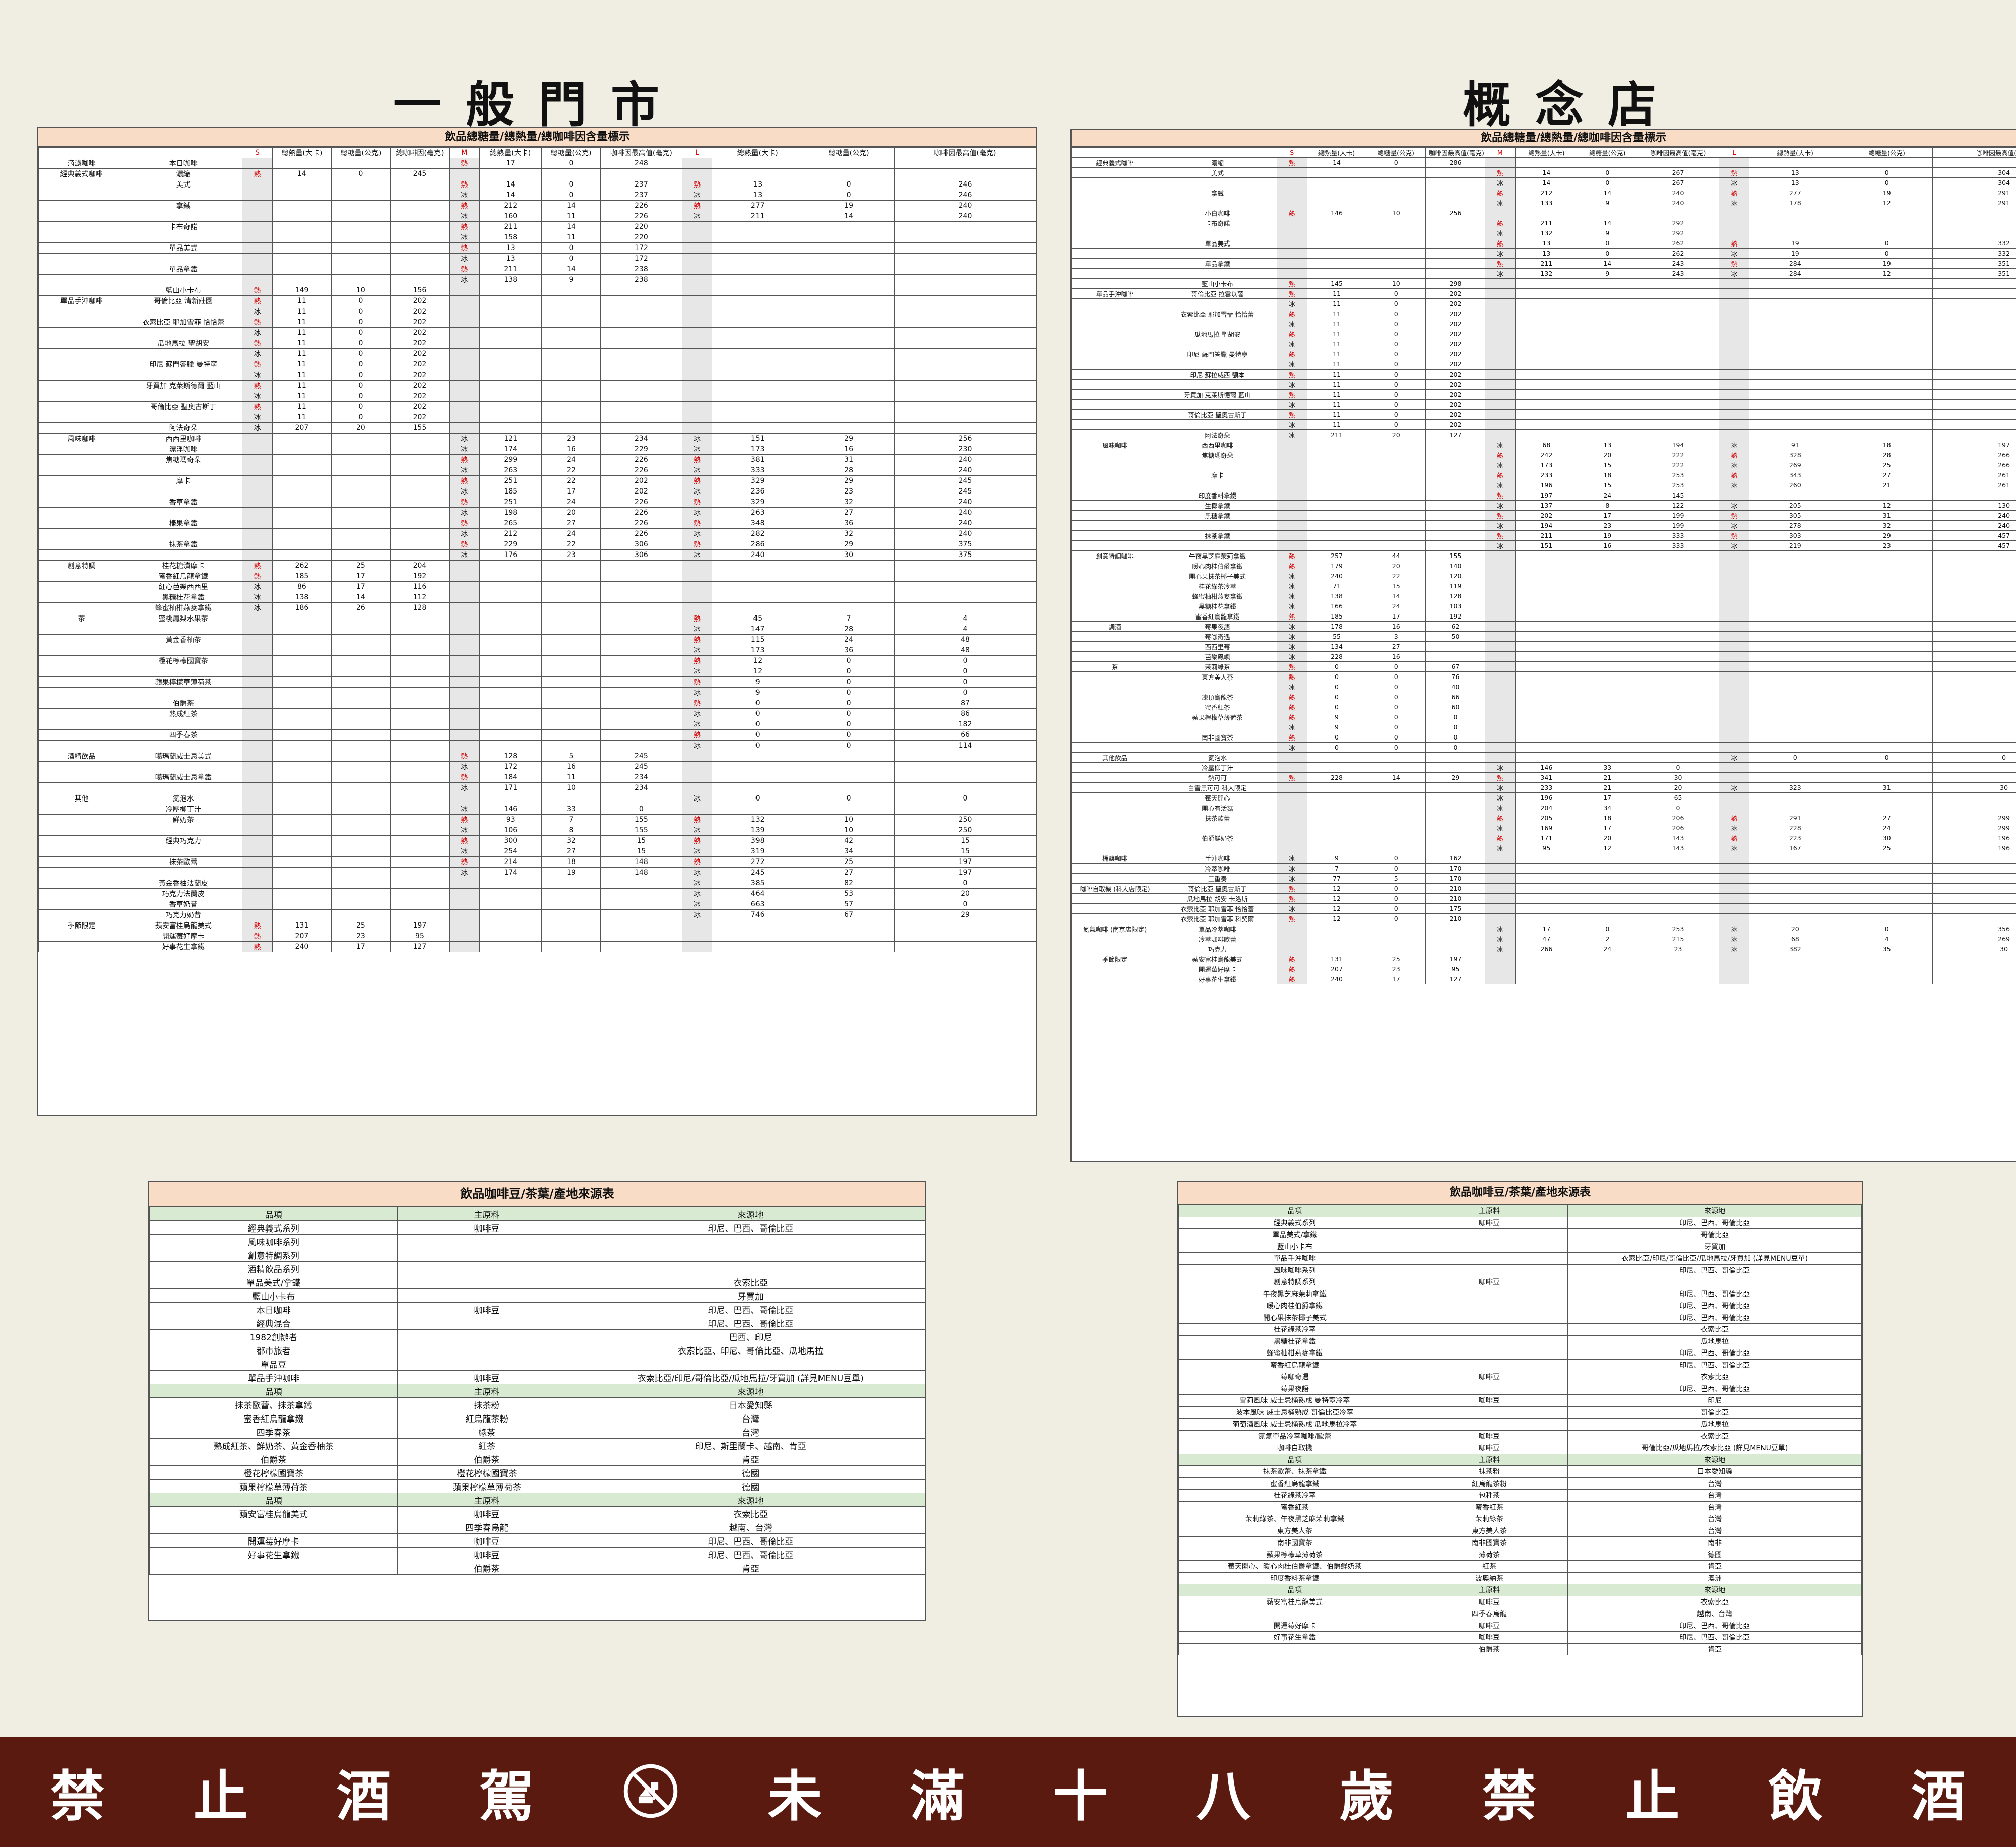 The height and width of the screenshot is (1847, 2016). Describe the element at coordinates (1887, 445) in the screenshot. I see `table-cell: 18` at that location.